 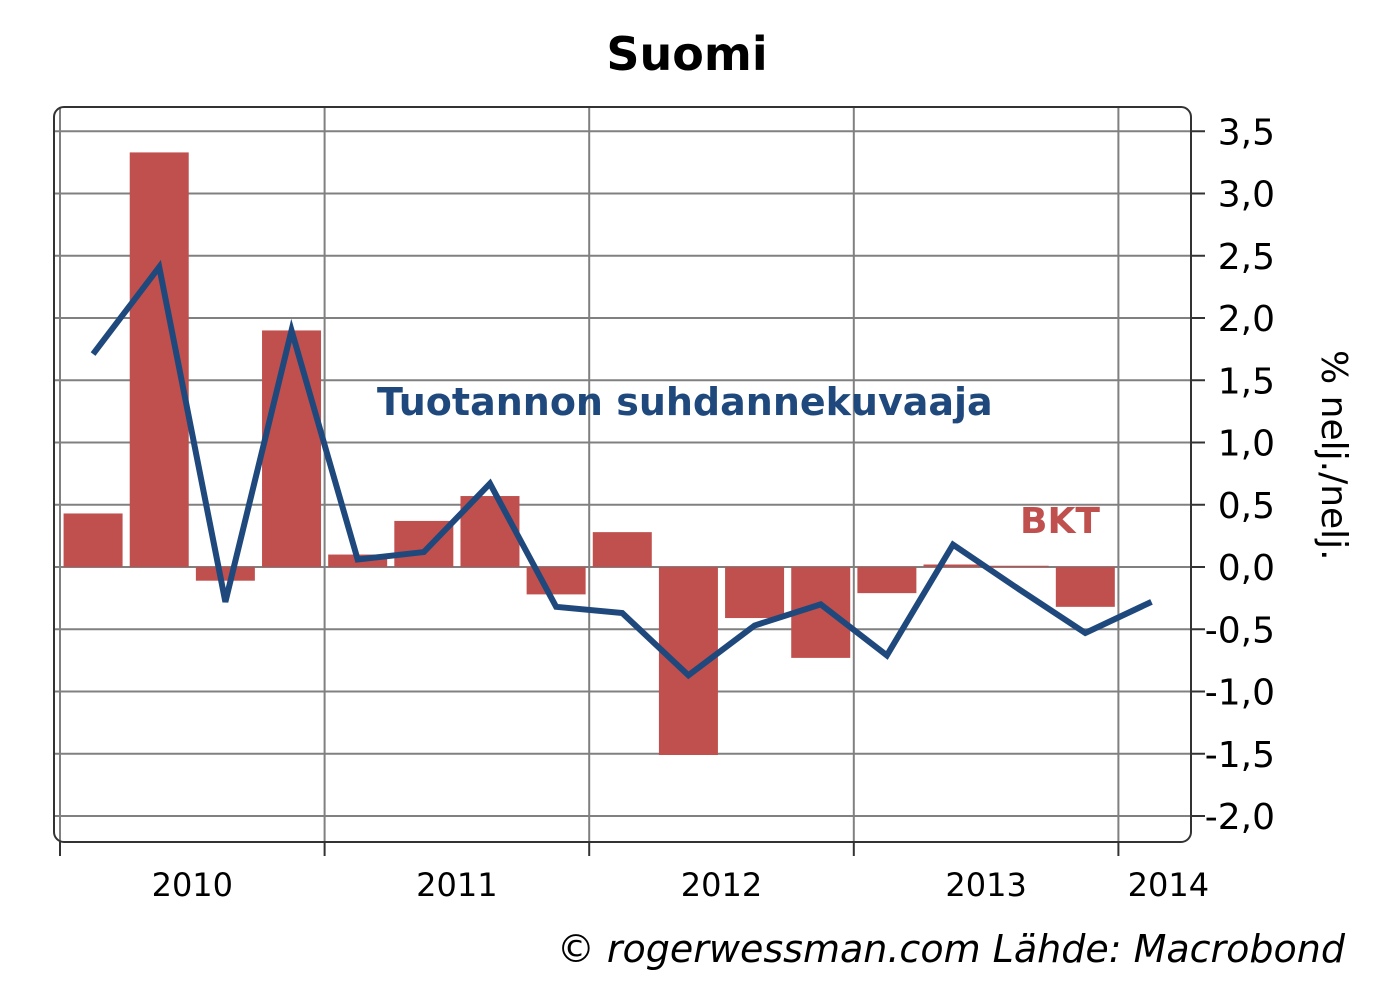 What do you see at coordinates (1246, 195) in the screenshot?
I see `y-tick-label: 3,0` at bounding box center [1246, 195].